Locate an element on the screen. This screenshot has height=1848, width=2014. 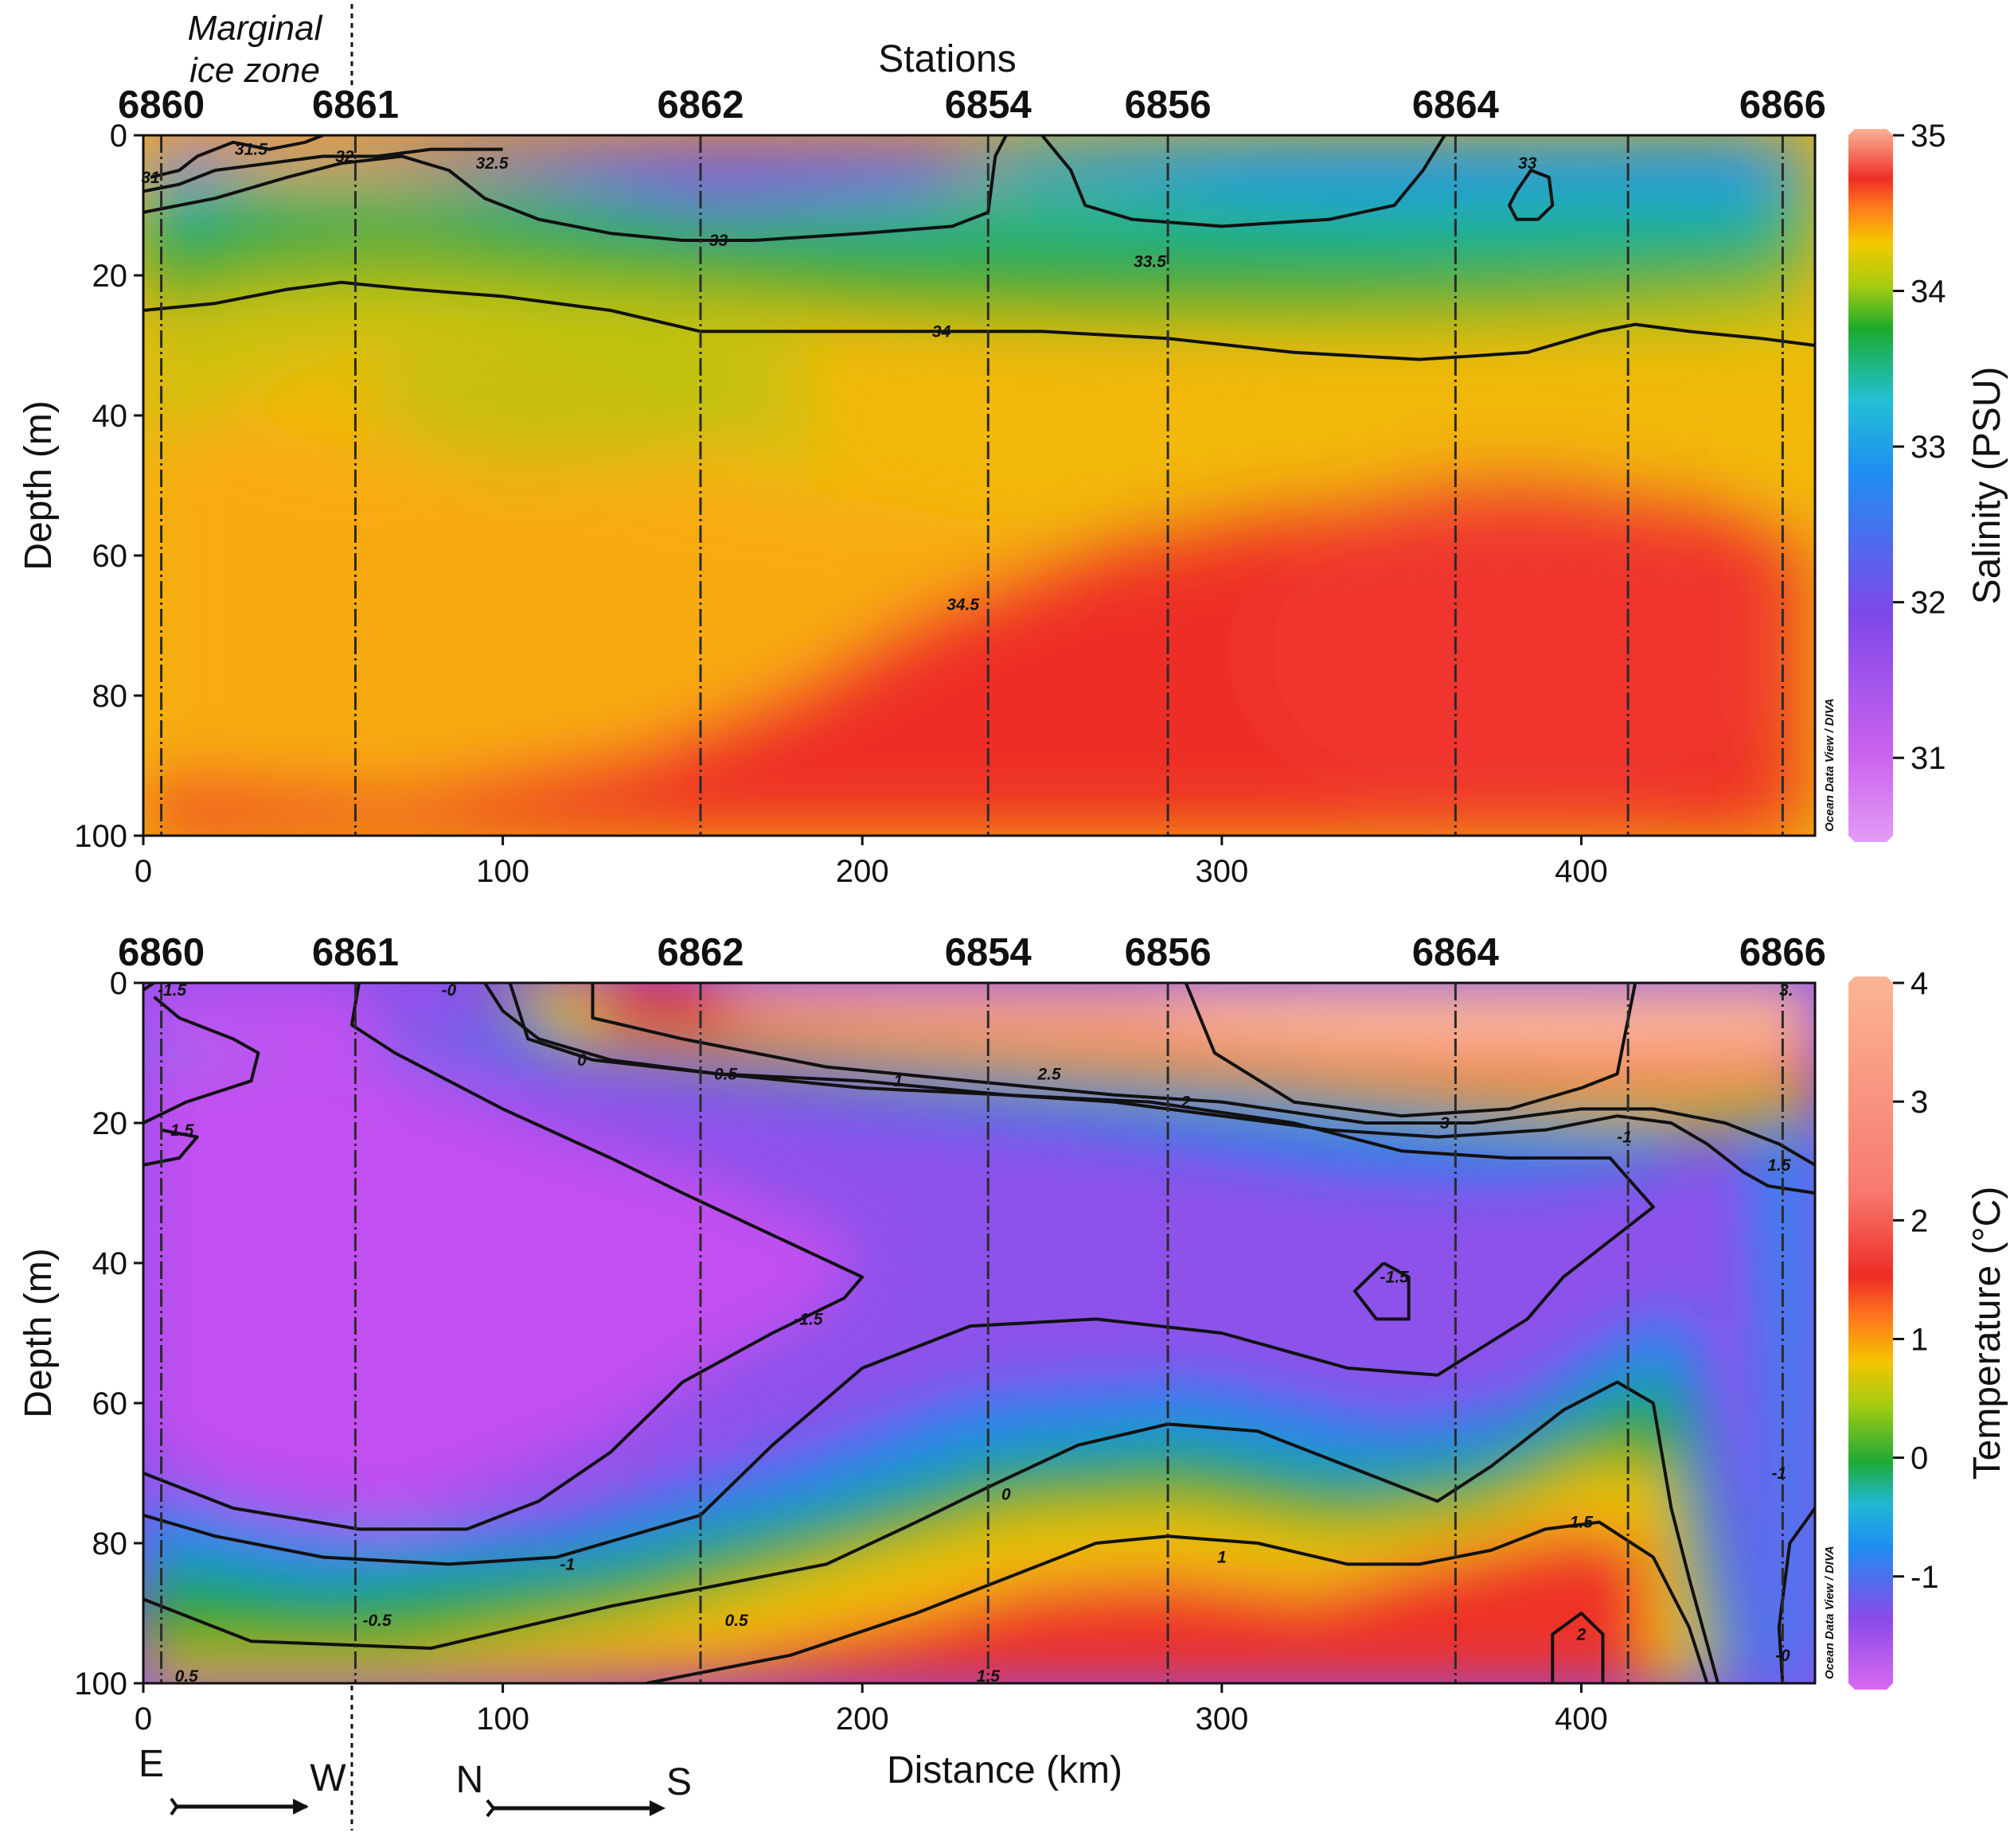
salinity-x-axis: 0 100 200 300 400 is located at coordinates (871, 862).